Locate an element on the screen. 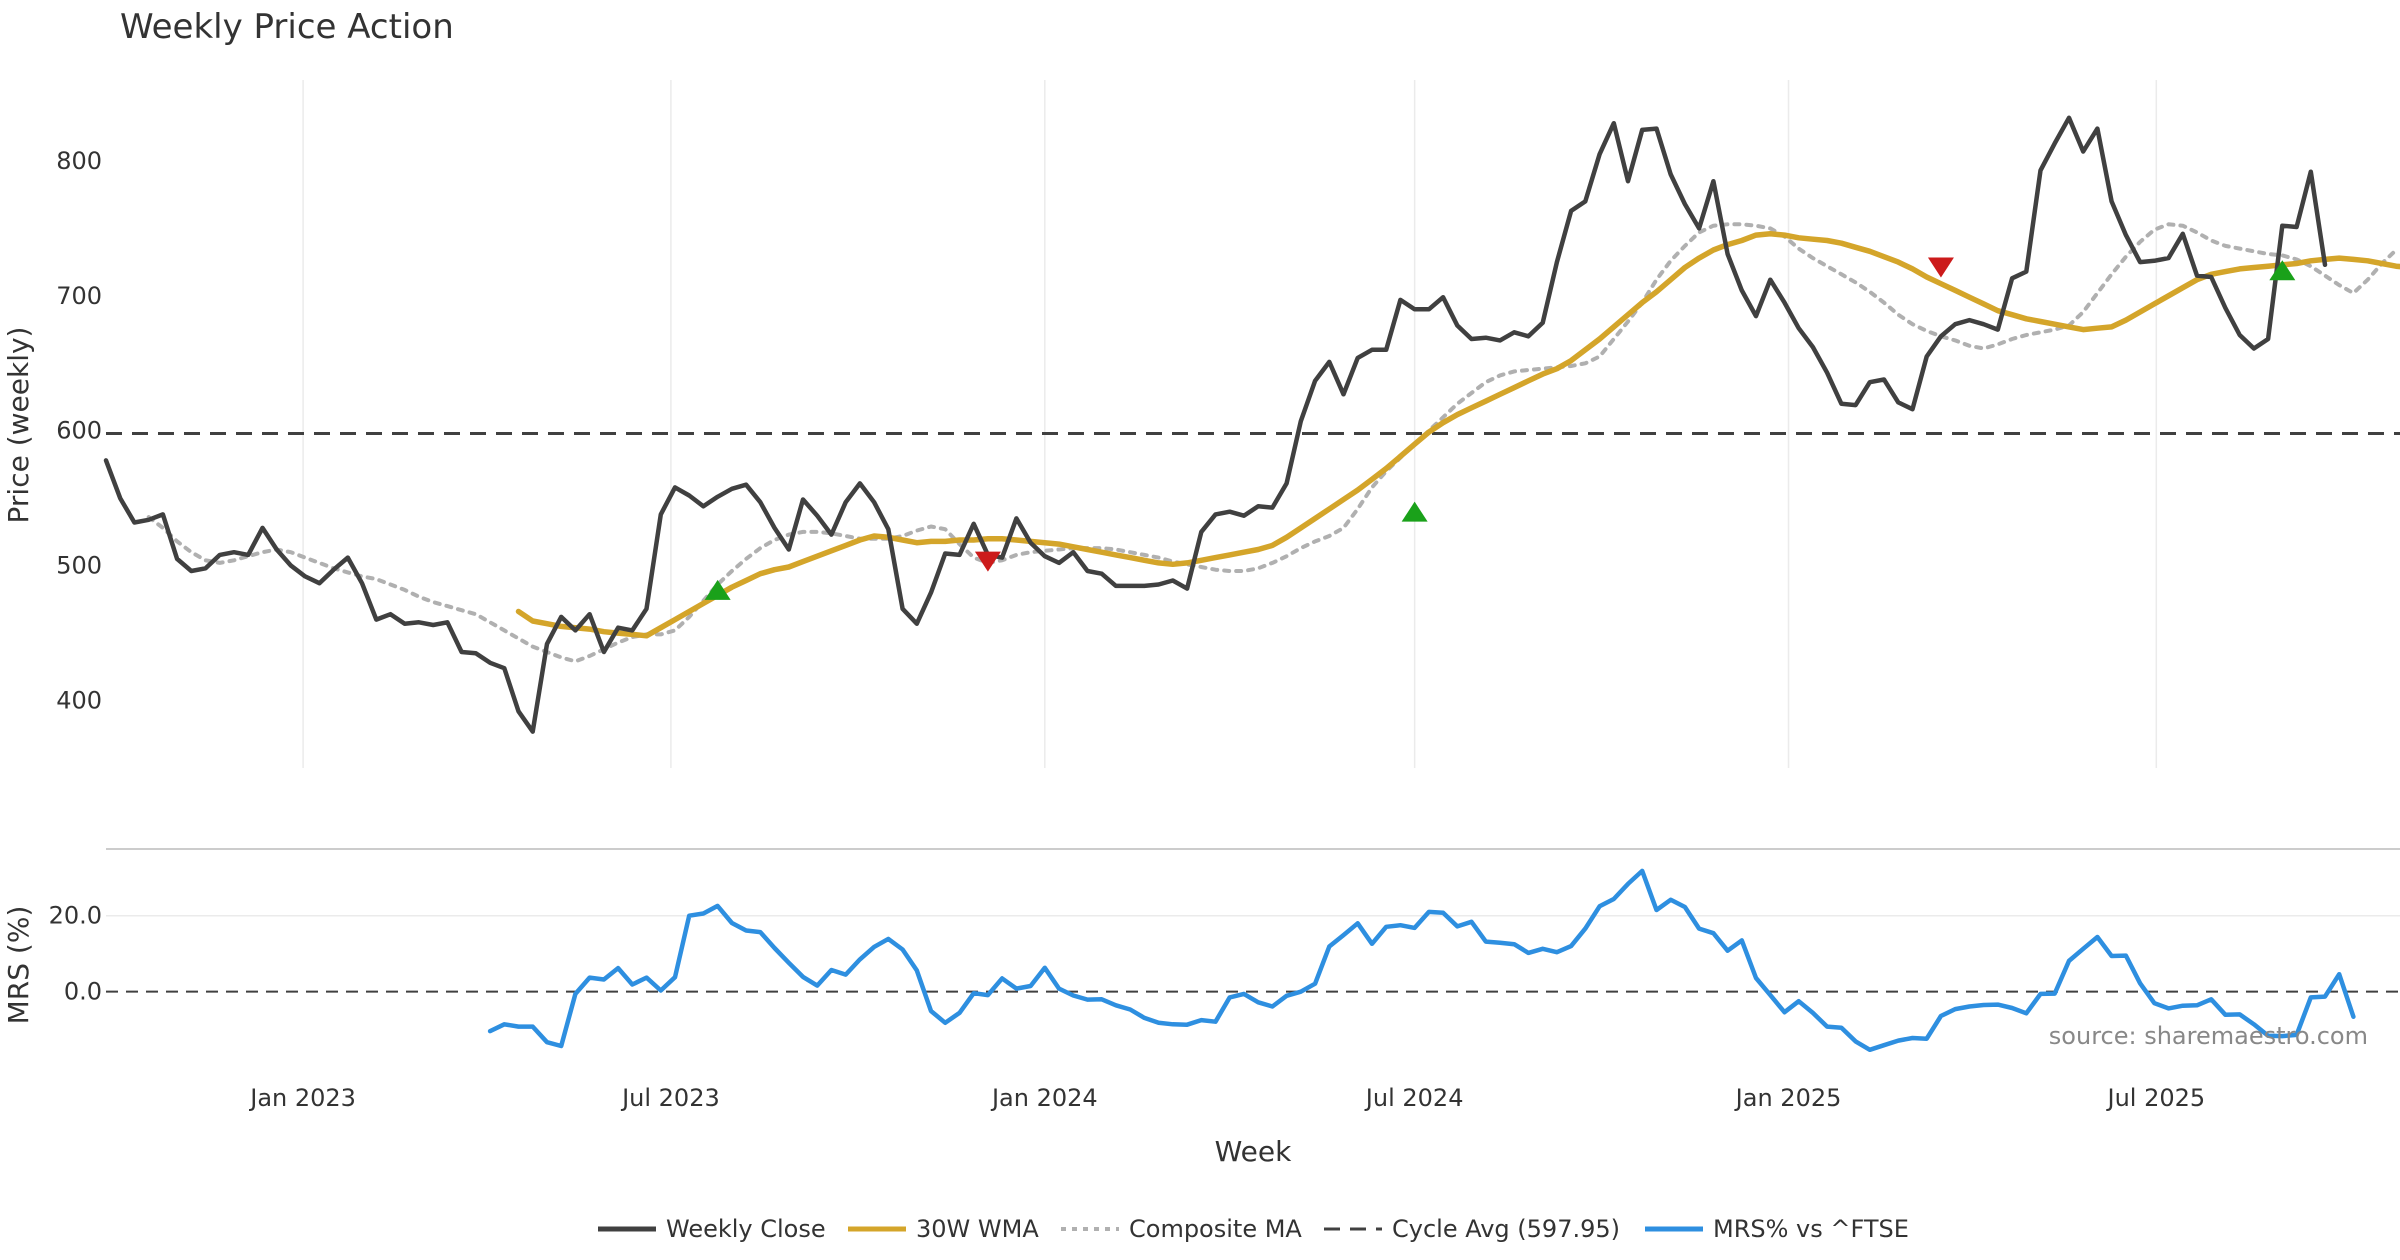  legend-label: 30W WMA is located at coordinates (977, 1229).